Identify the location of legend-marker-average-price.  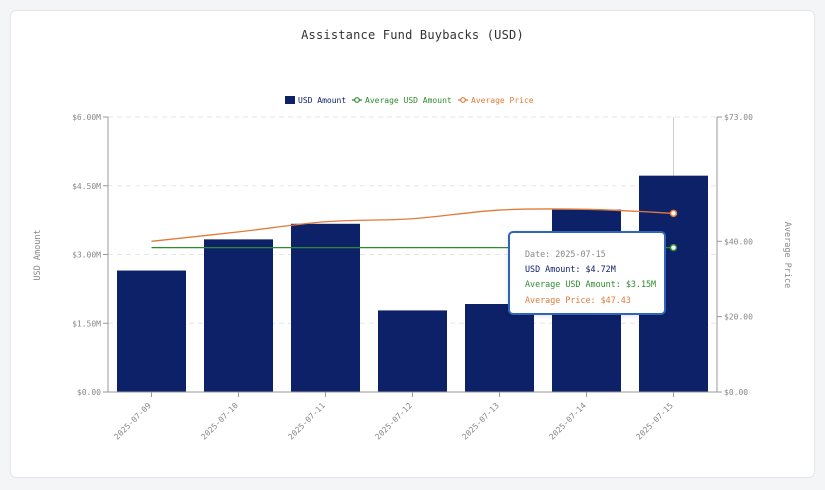
(463, 100).